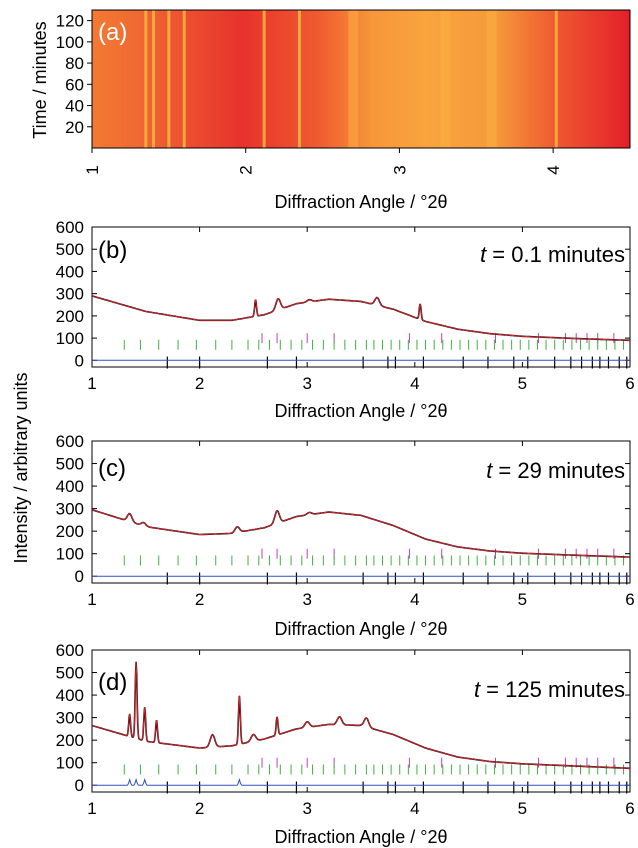 This screenshot has width=638, height=848. I want to click on y-tick-label: 120, so click(70, 21).